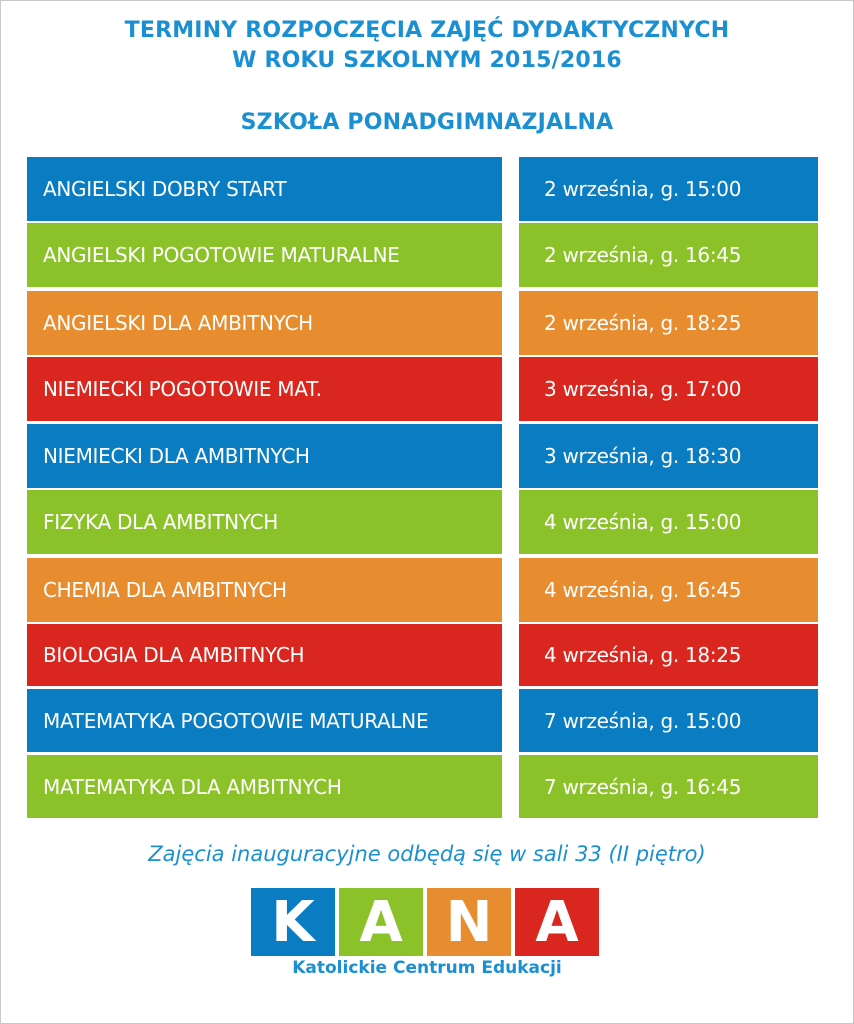 Image resolution: width=854 pixels, height=1024 pixels. What do you see at coordinates (668, 255) in the screenshot?
I see `course-start: 2 września, g. 16:45` at bounding box center [668, 255].